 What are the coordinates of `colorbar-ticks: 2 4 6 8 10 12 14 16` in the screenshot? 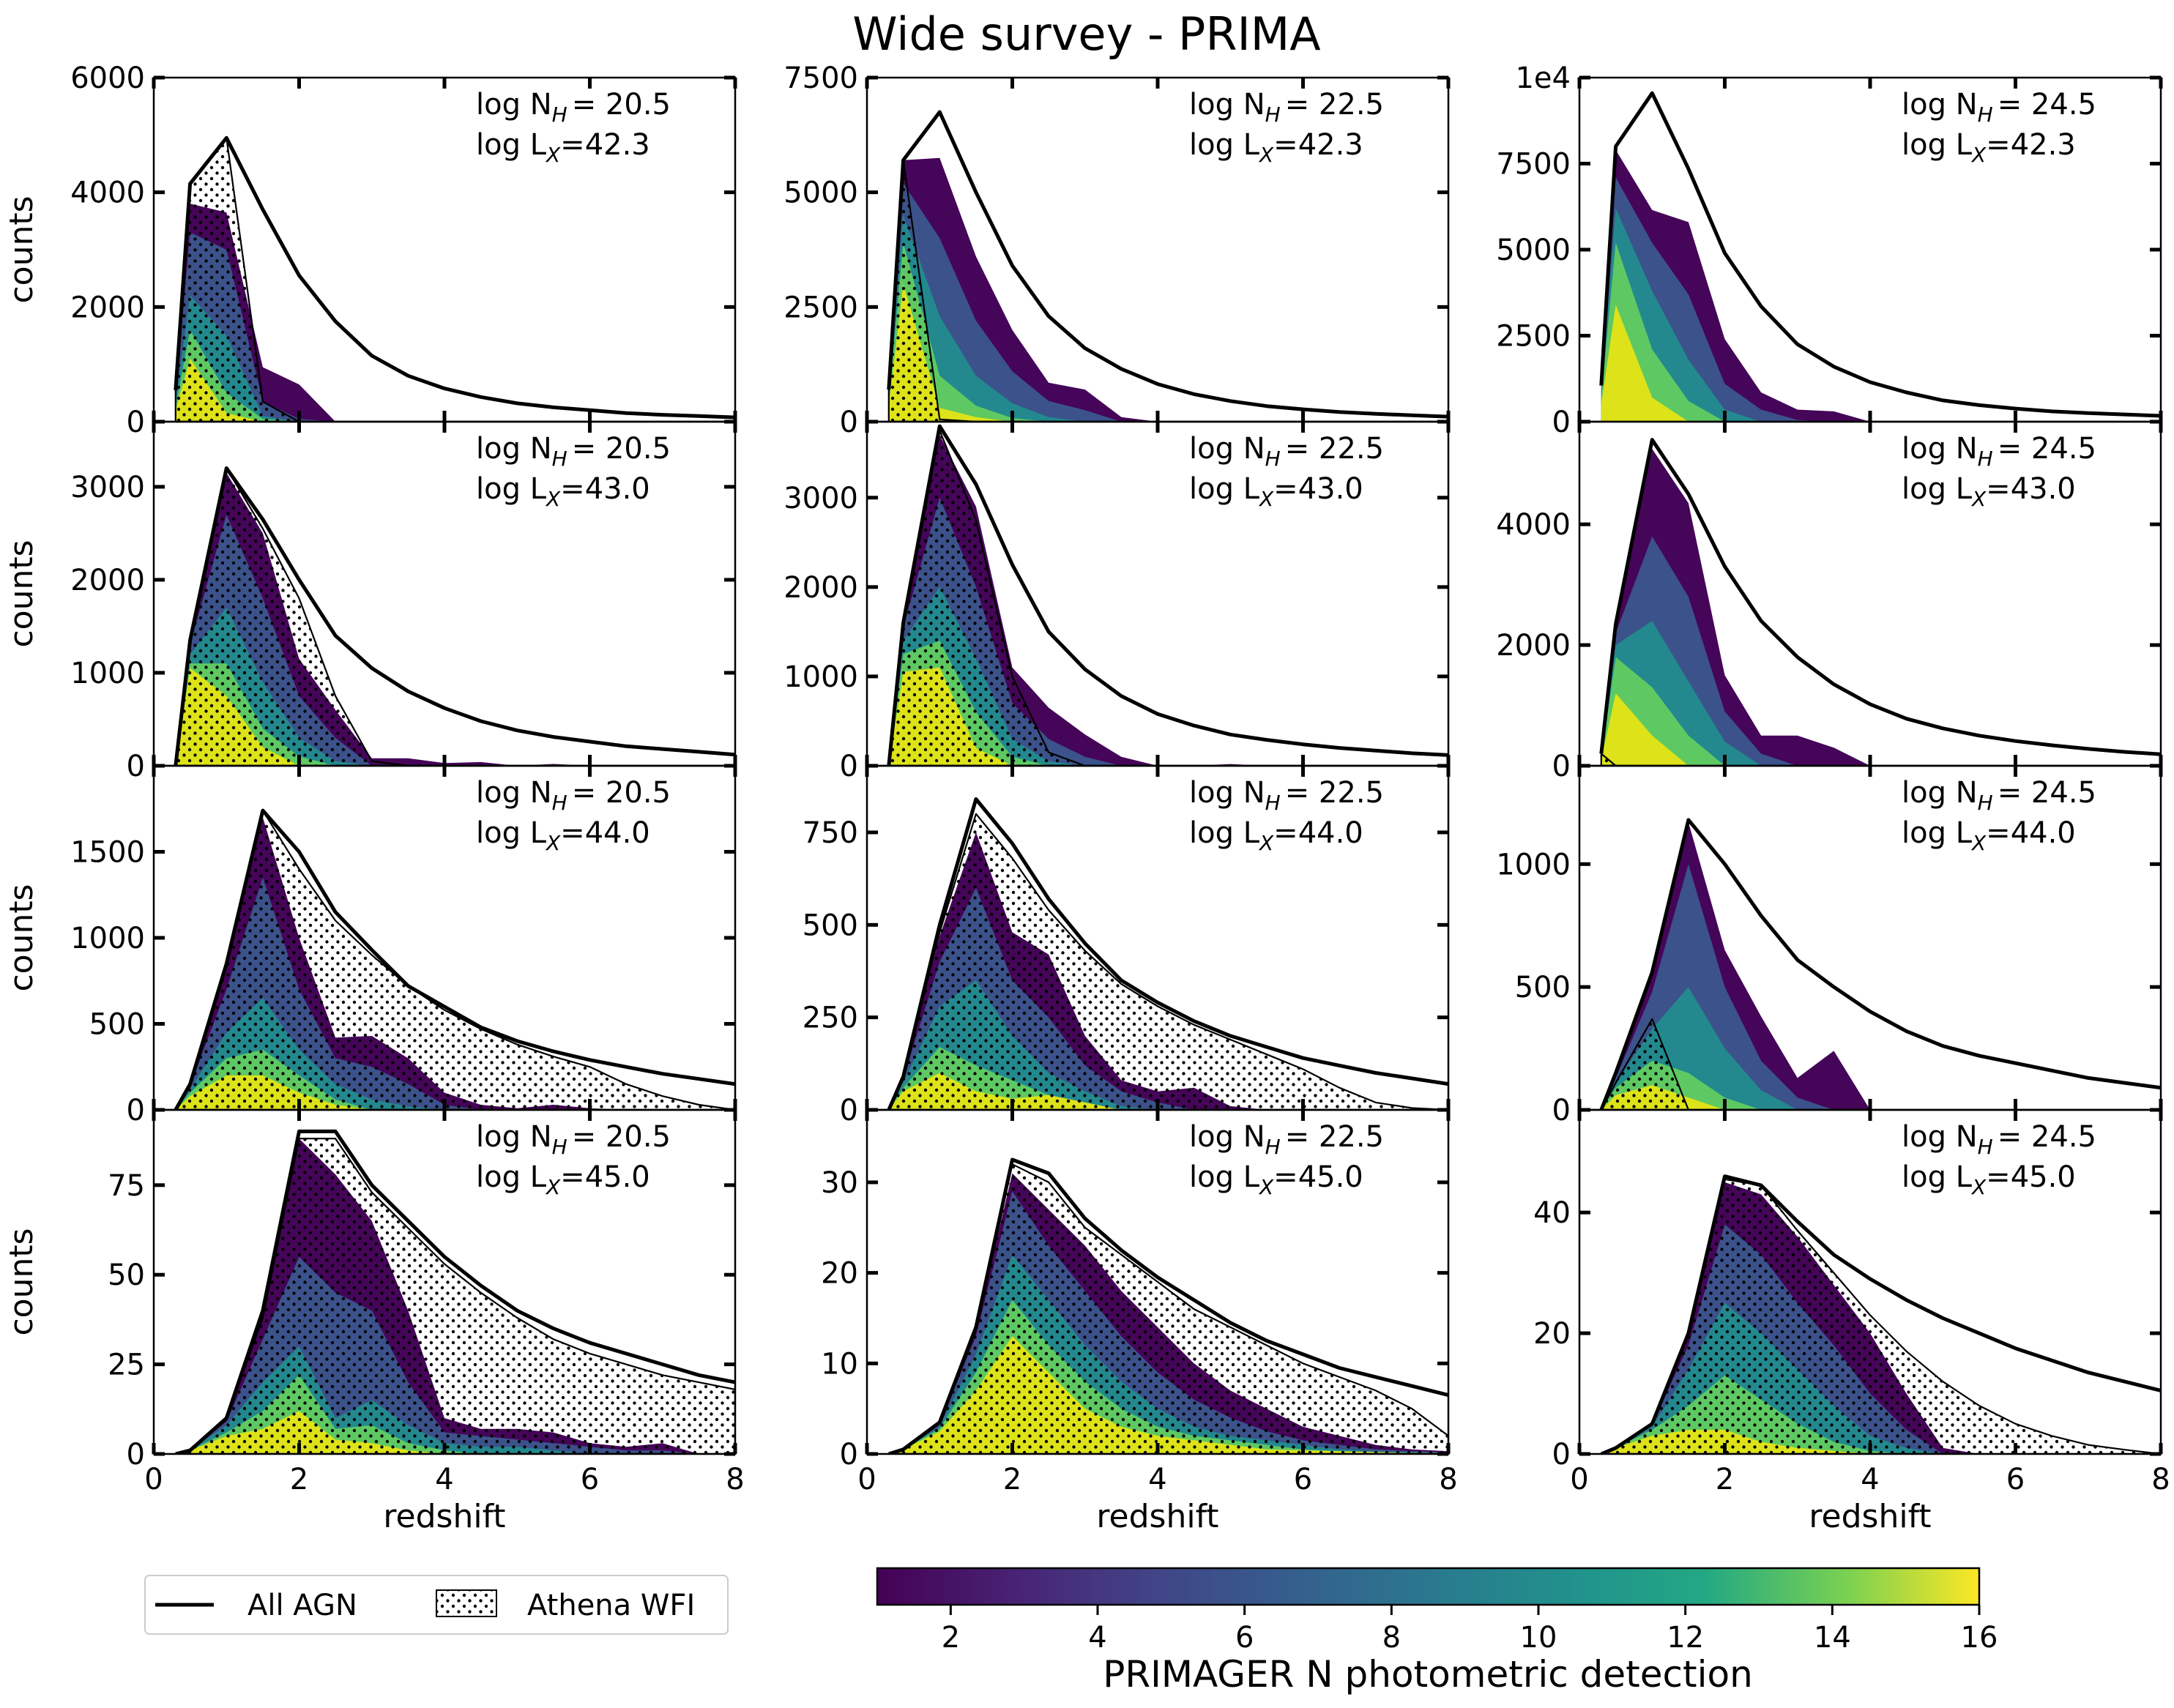 It's located at (1470, 1630).